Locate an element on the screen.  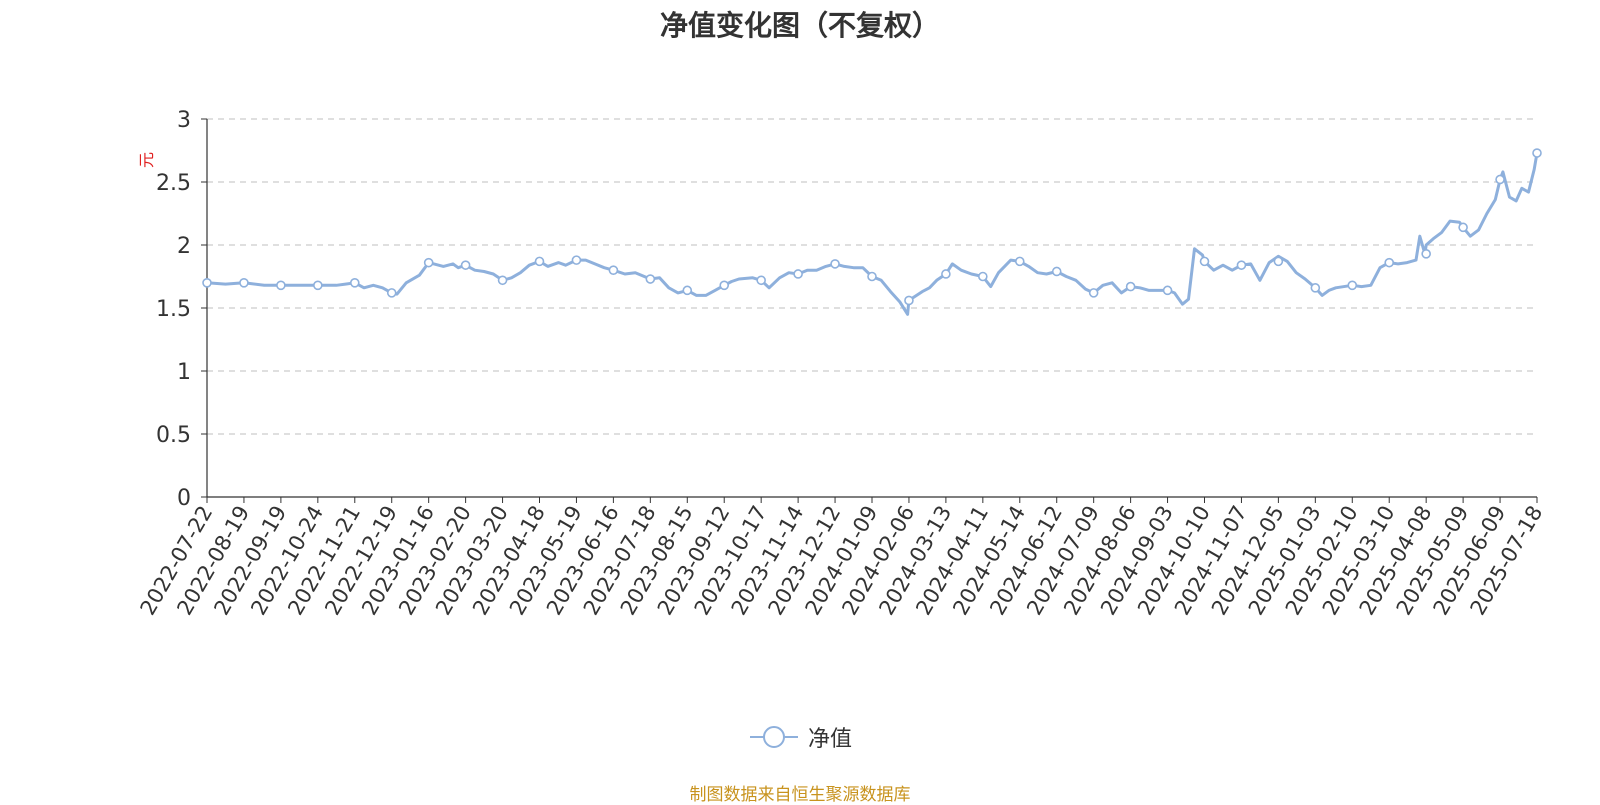
y-tick-label: 1.5 is located at coordinates (173, 309).